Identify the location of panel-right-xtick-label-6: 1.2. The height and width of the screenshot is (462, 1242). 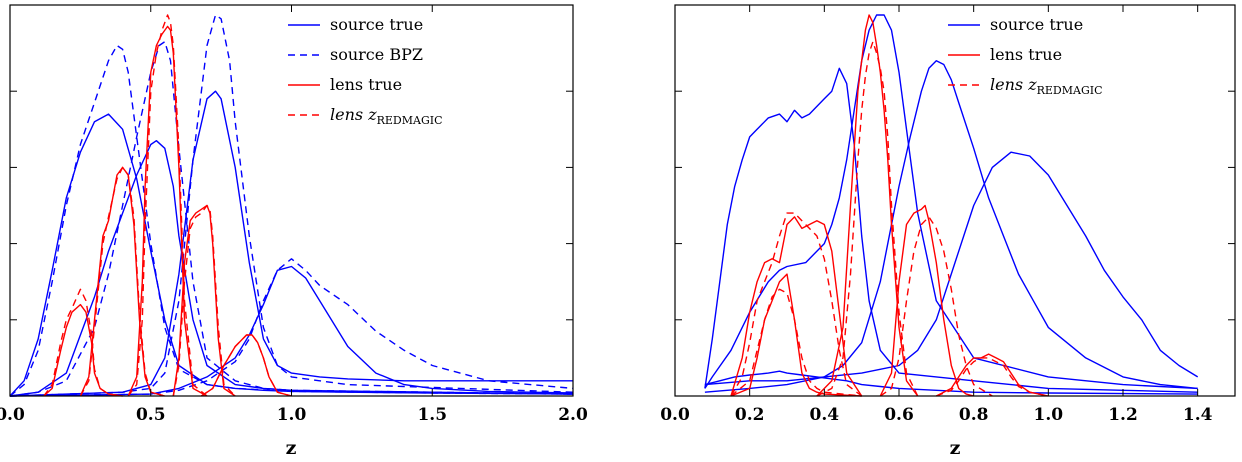
(1123, 415).